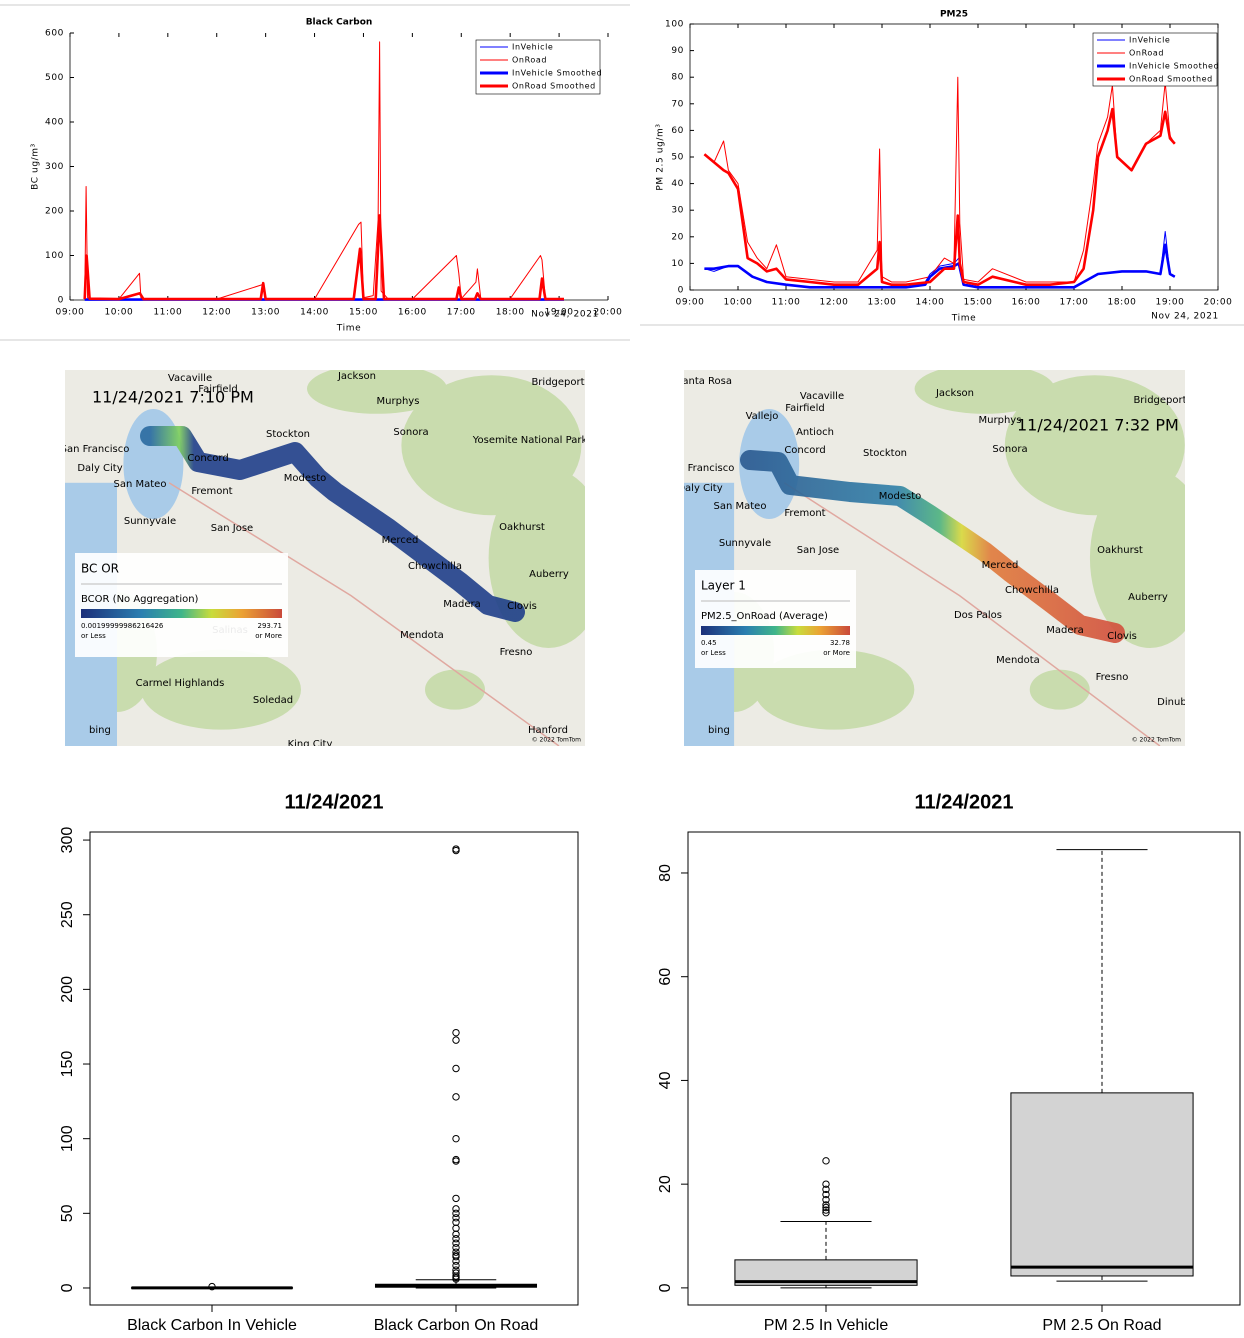  What do you see at coordinates (270, 626) in the screenshot?
I see `legend-max: 293.71` at bounding box center [270, 626].